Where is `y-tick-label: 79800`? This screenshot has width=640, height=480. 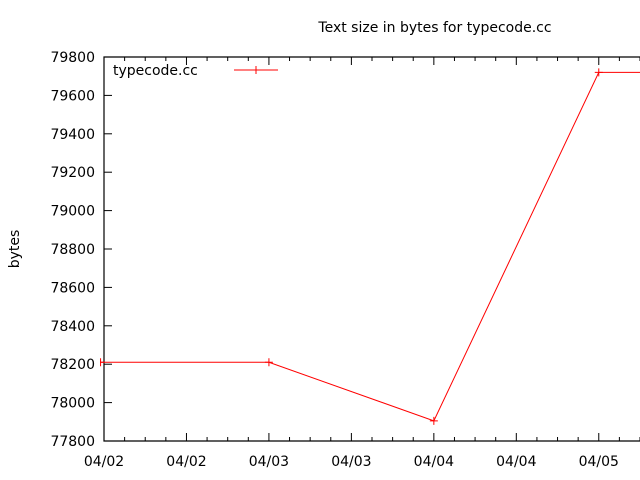
y-tick-label: 79800 is located at coordinates (72, 58).